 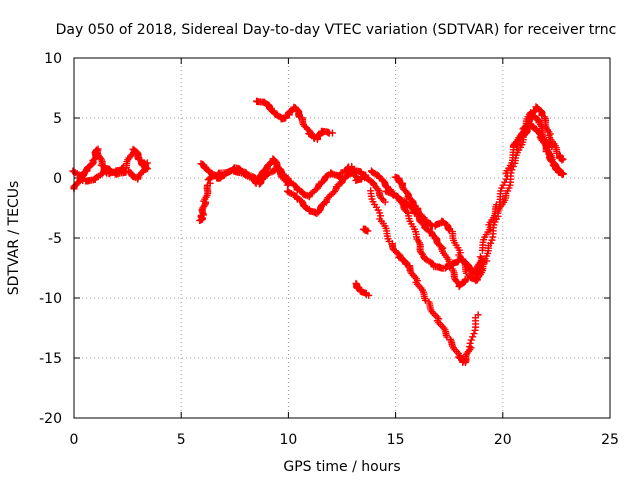 What do you see at coordinates (50, 299) in the screenshot?
I see `y-tick-label: -10` at bounding box center [50, 299].